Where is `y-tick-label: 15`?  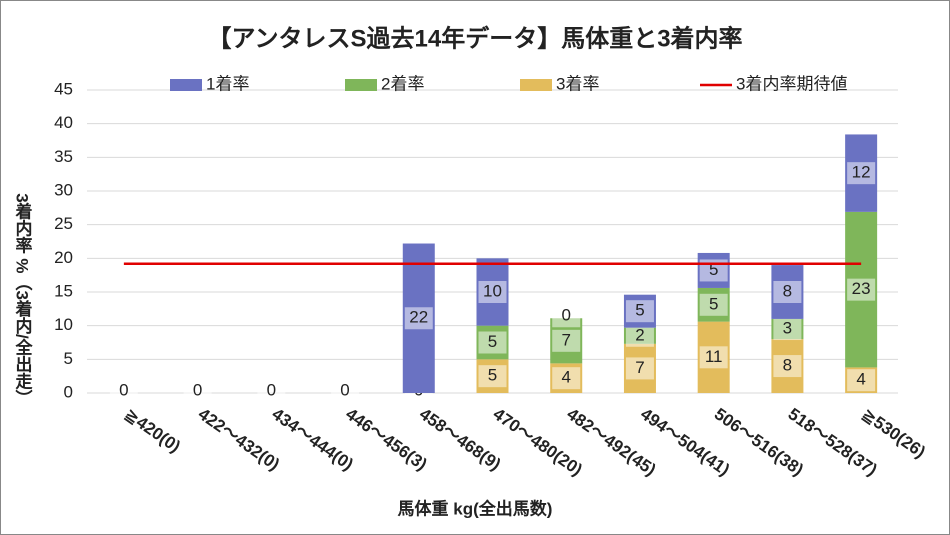
y-tick-label: 15 is located at coordinates (63, 290).